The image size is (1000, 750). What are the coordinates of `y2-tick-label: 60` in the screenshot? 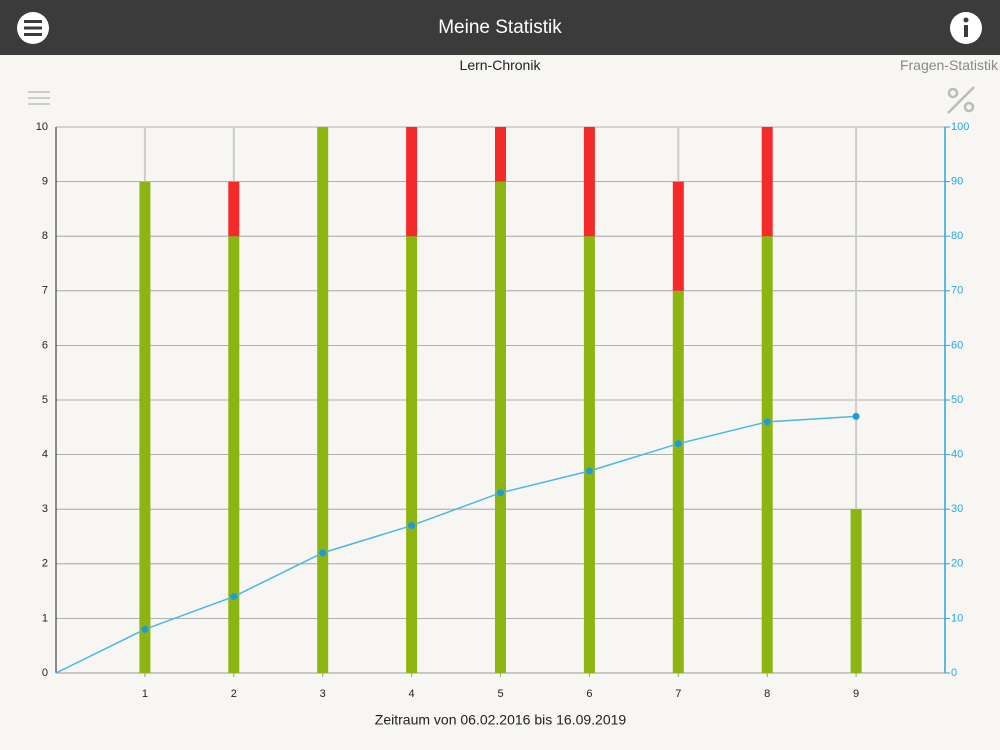 It's located at (957, 345).